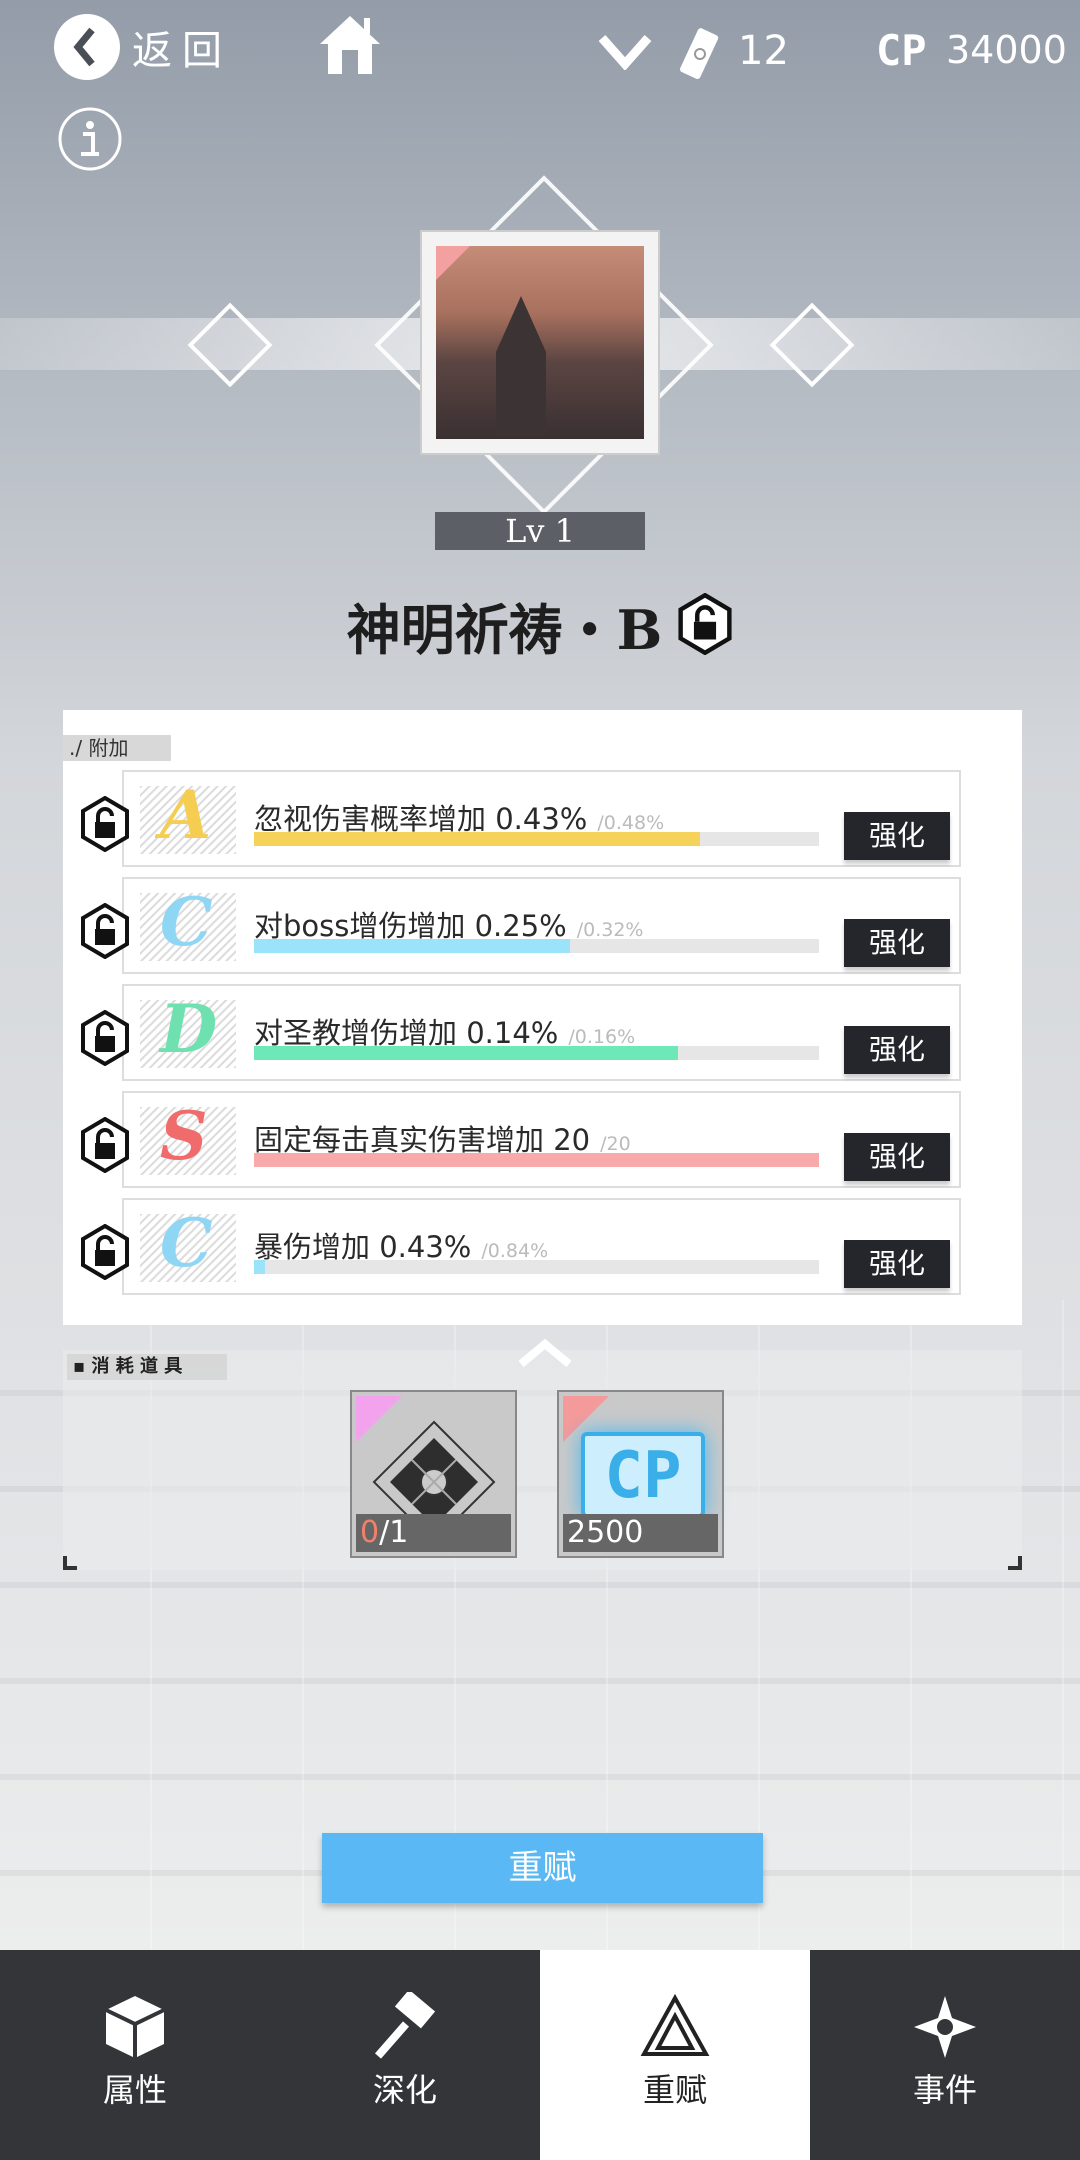  Describe the element at coordinates (674, 2090) in the screenshot. I see `tab-label: 重赋` at that location.